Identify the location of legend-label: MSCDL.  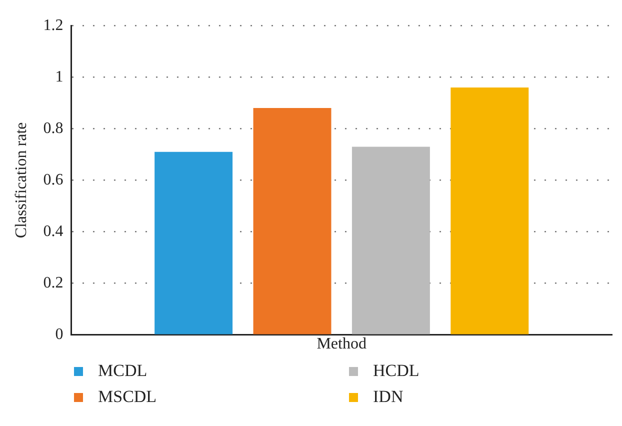
(127, 397).